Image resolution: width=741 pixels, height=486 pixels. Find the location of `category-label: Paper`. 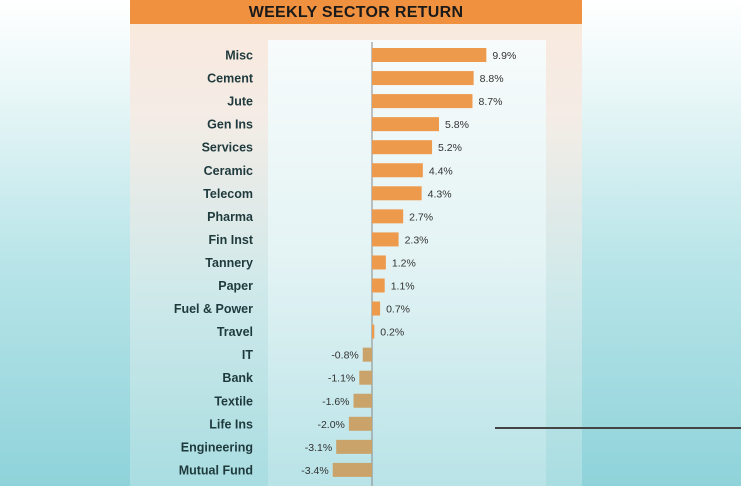

category-label: Paper is located at coordinates (235, 286).